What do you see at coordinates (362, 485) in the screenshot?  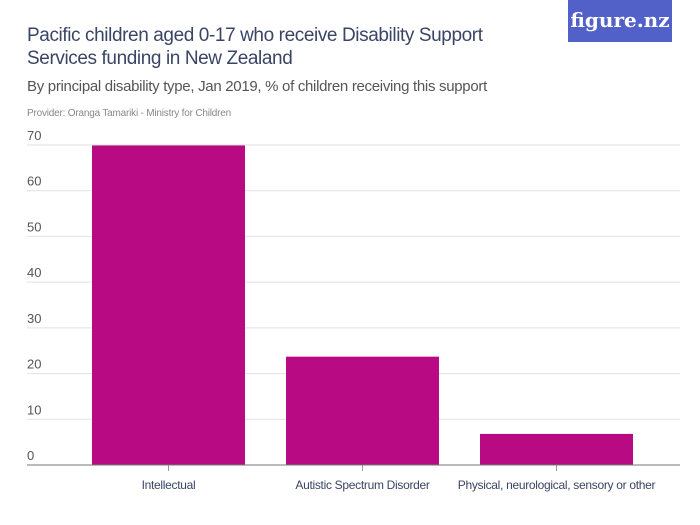 I see `x-tick-label: Autistic Spectrum Disorder` at bounding box center [362, 485].